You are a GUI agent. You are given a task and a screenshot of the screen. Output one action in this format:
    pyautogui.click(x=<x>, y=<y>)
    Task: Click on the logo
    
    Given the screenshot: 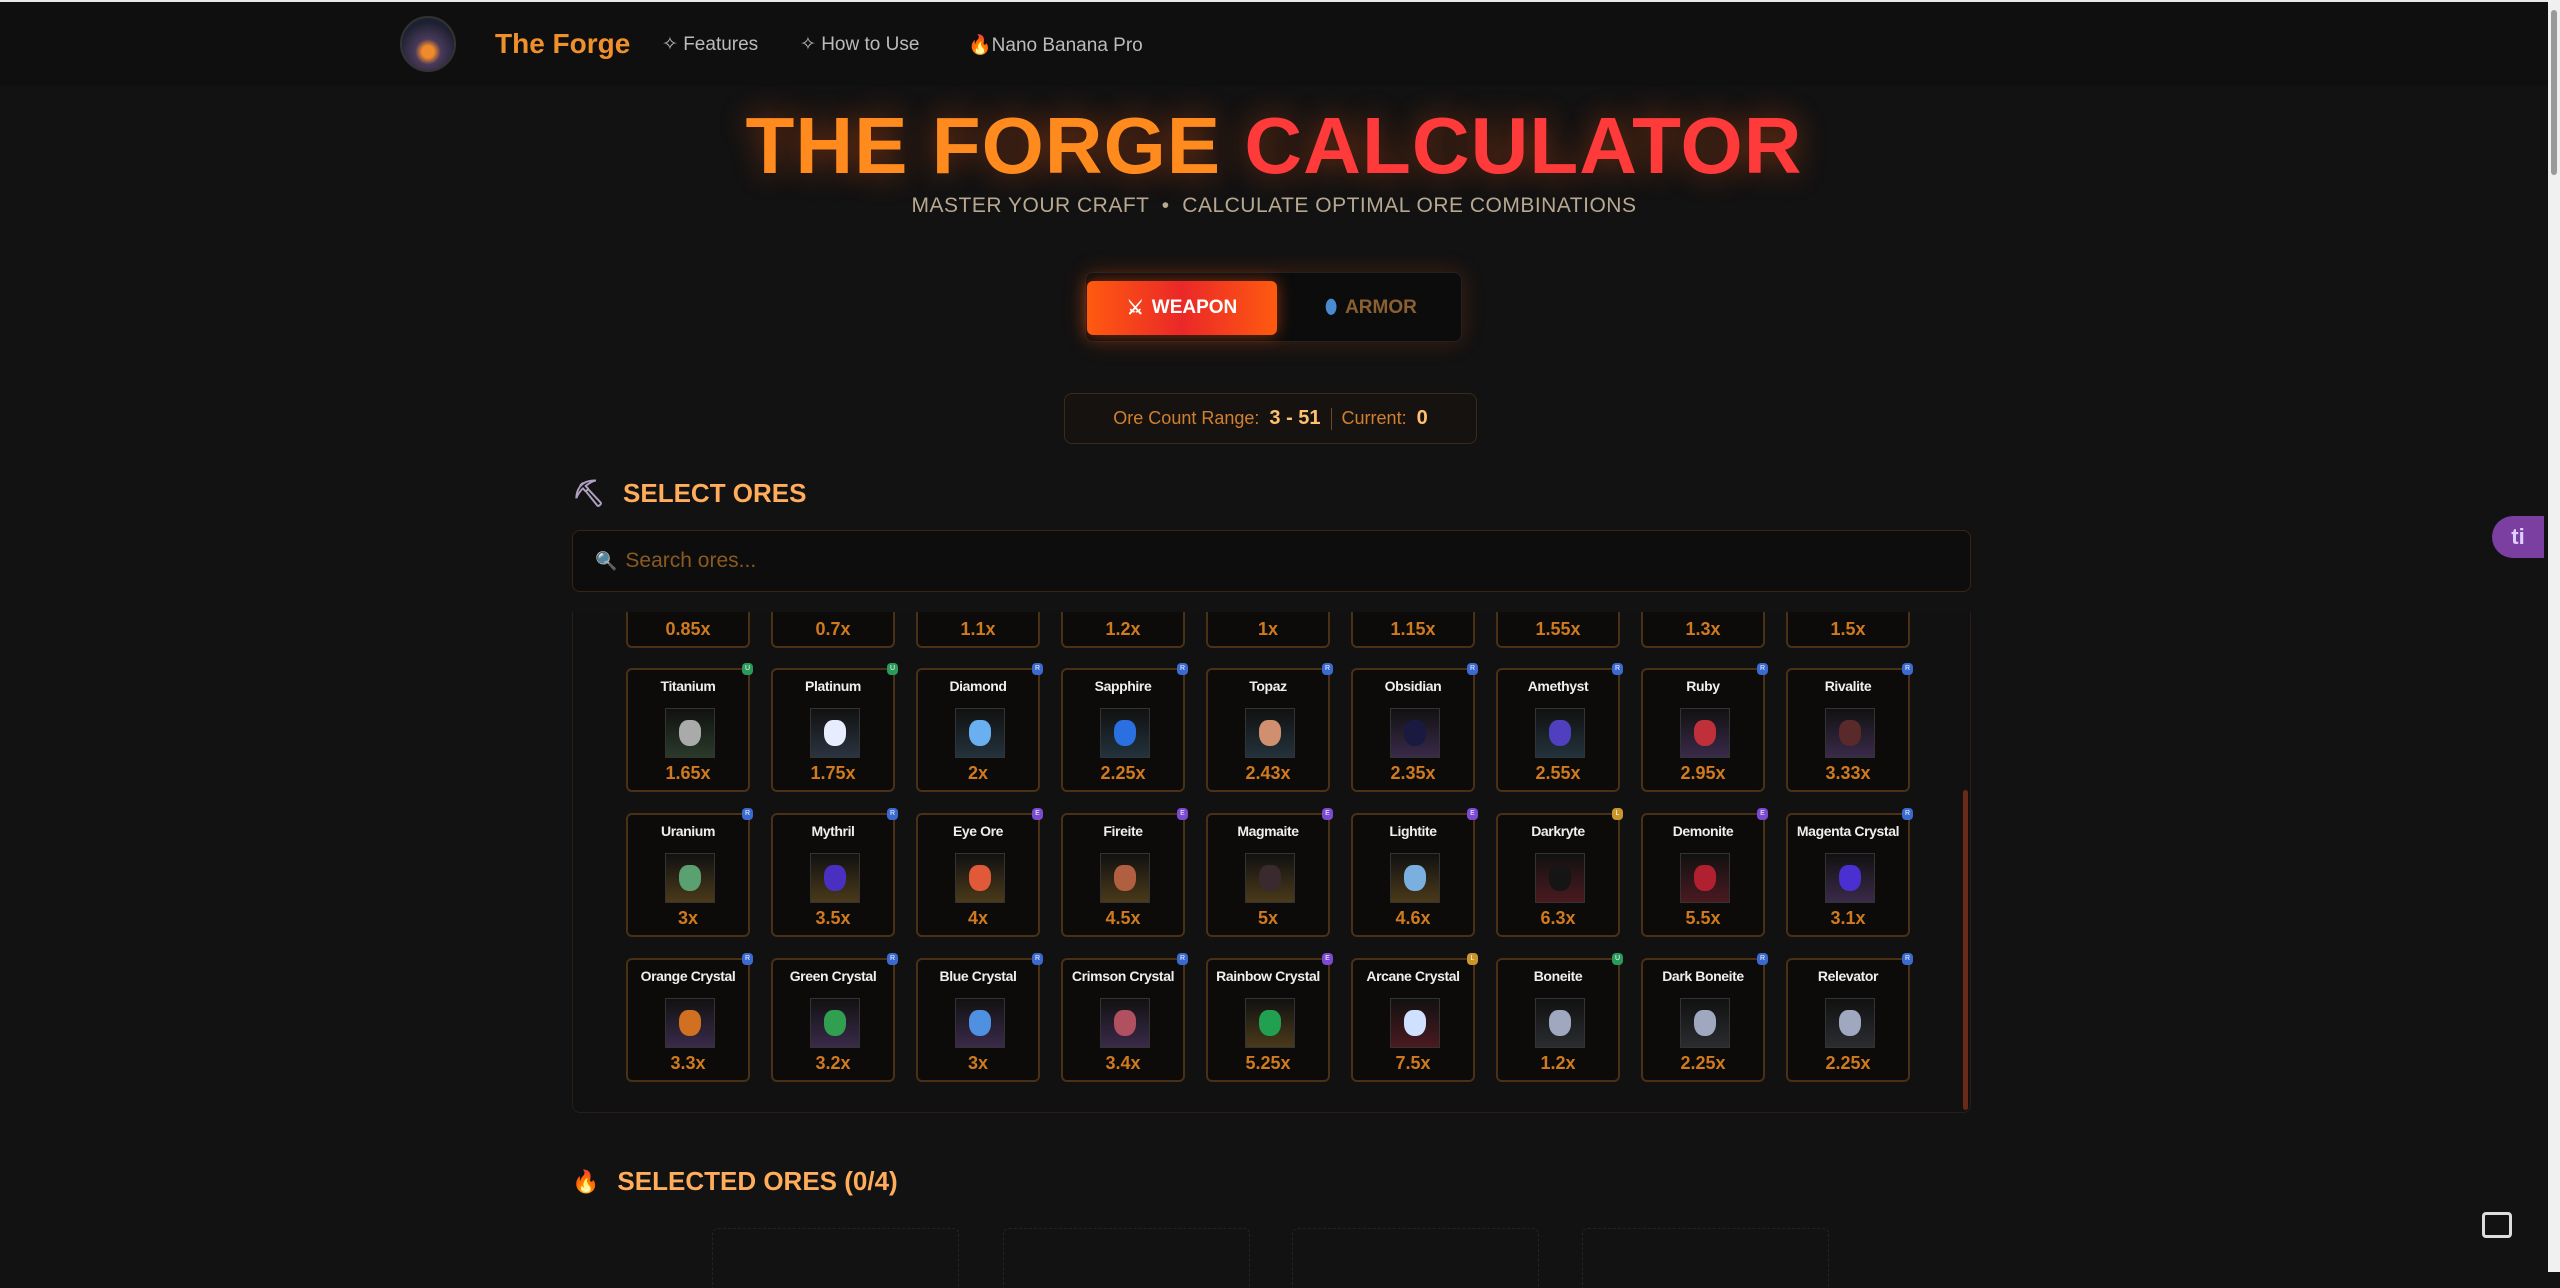 What is the action you would take?
    pyautogui.click(x=428, y=44)
    